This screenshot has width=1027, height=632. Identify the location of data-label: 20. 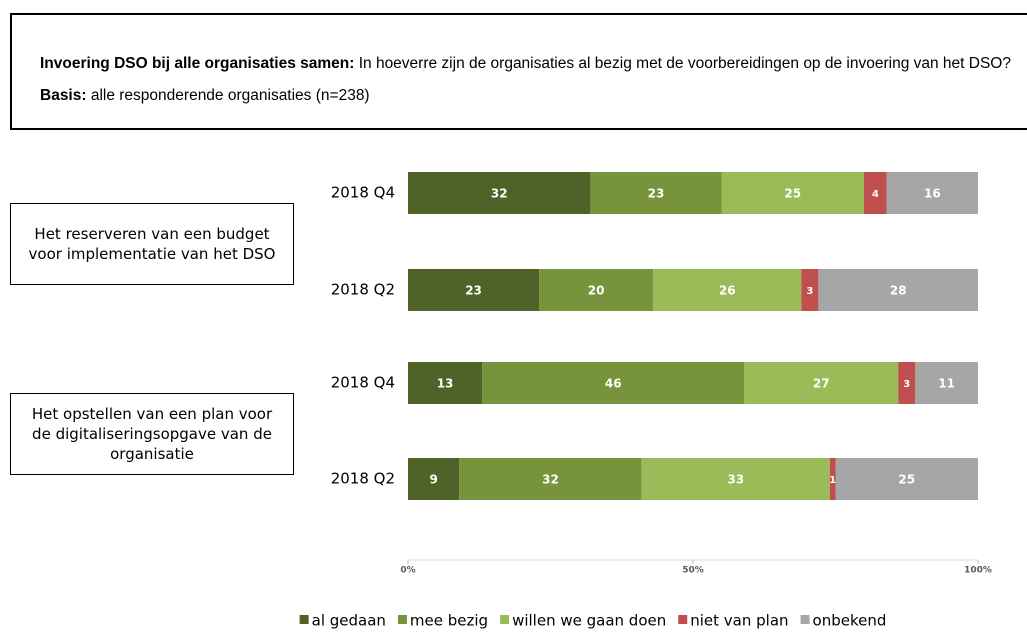
(596, 291).